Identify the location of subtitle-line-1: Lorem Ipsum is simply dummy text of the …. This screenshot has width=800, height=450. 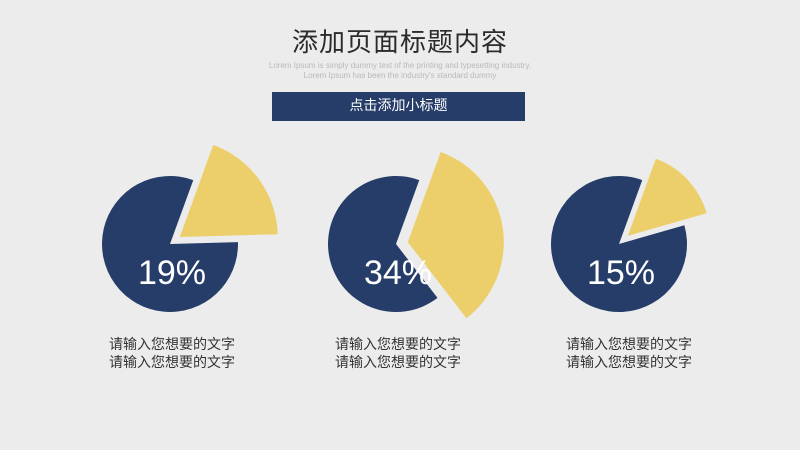
(400, 65).